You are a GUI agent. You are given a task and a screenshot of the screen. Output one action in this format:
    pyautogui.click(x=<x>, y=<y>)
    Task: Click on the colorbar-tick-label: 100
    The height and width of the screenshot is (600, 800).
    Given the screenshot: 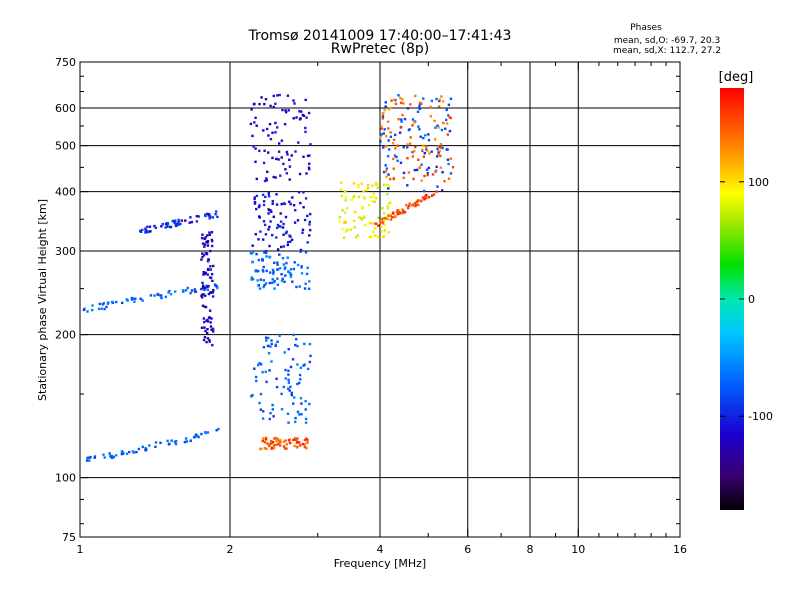 What is the action you would take?
    pyautogui.click(x=758, y=182)
    